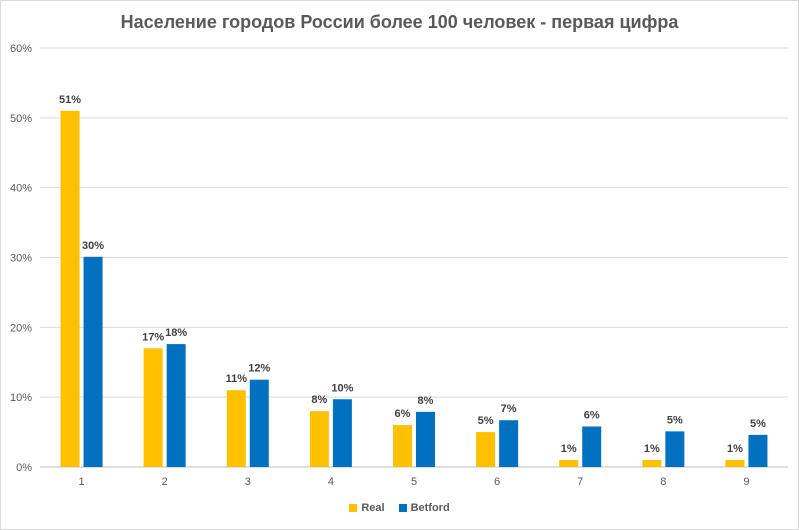 This screenshot has height=530, width=799. I want to click on data-label: 12%, so click(259, 369).